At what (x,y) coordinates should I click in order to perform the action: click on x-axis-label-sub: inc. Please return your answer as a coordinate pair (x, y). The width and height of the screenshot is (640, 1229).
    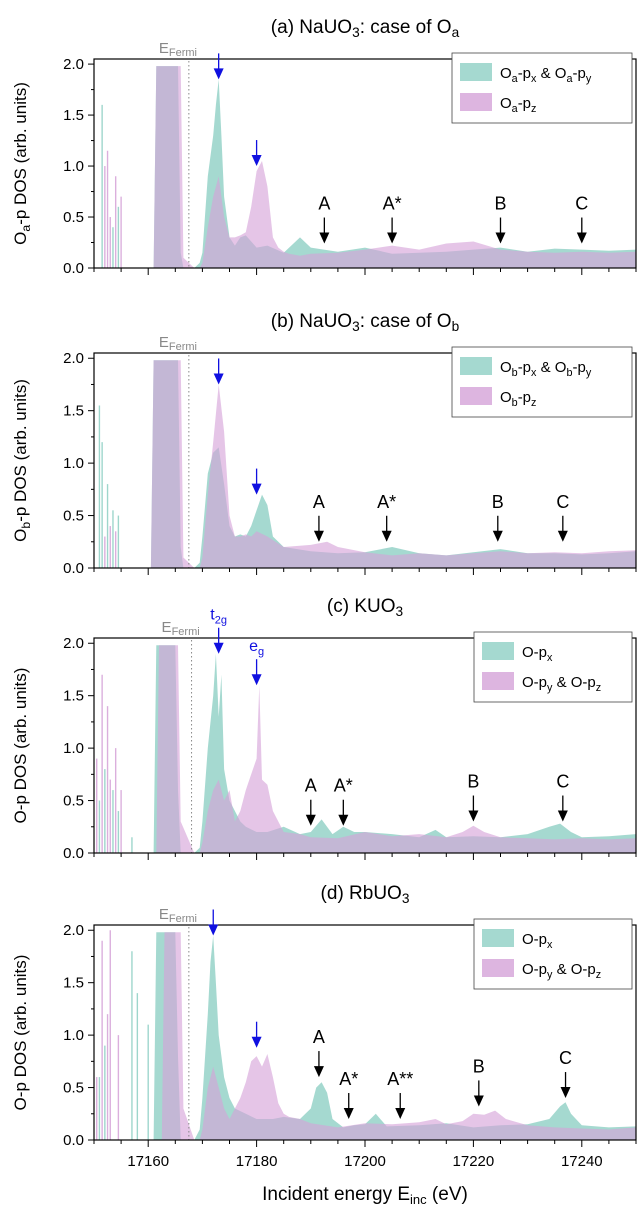
    Looking at the image, I should click on (418, 1199).